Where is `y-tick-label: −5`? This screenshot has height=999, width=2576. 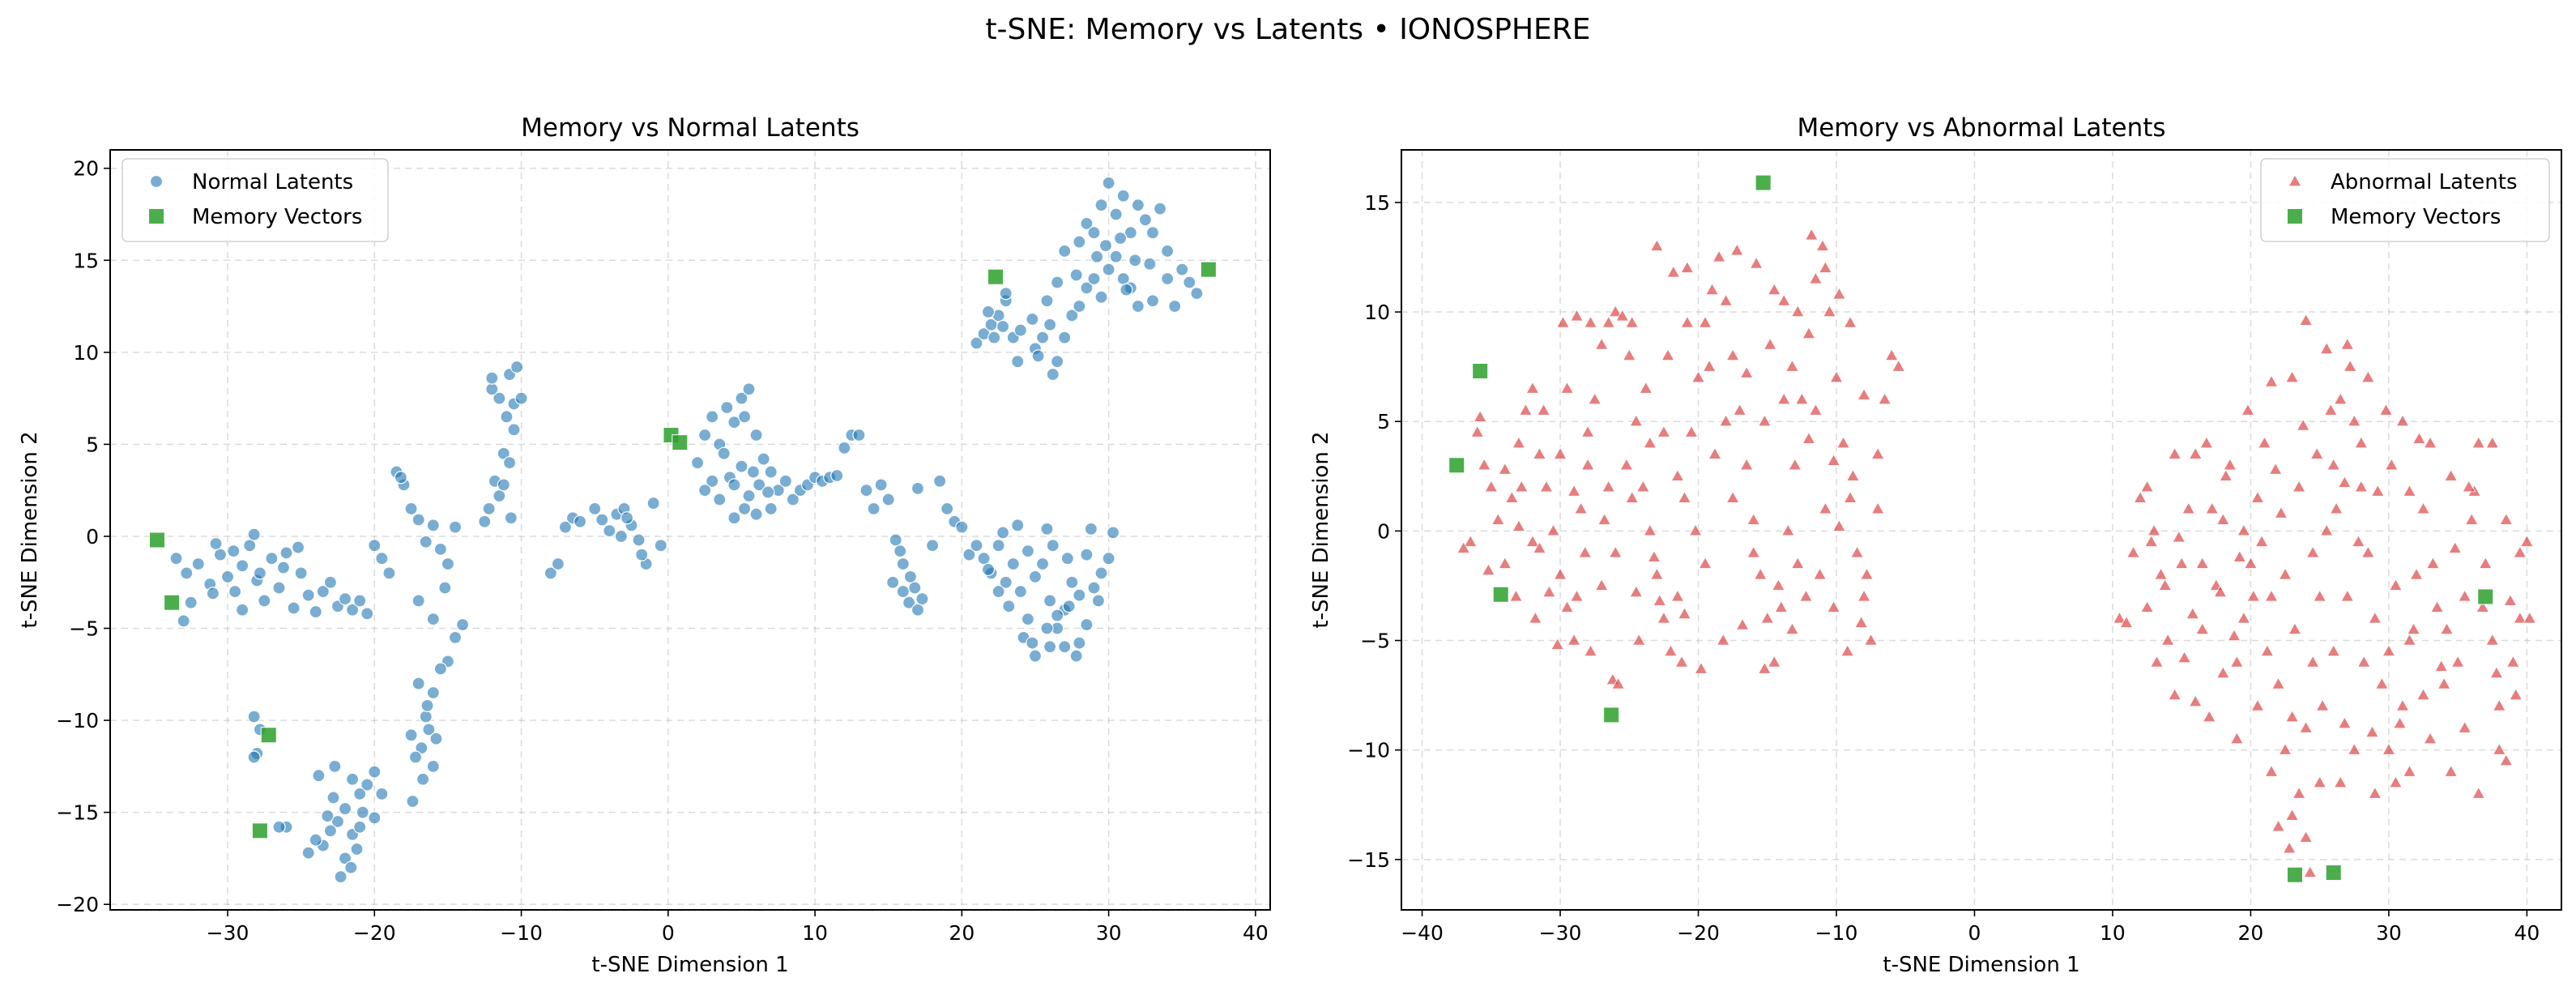 y-tick-label: −5 is located at coordinates (1375, 642).